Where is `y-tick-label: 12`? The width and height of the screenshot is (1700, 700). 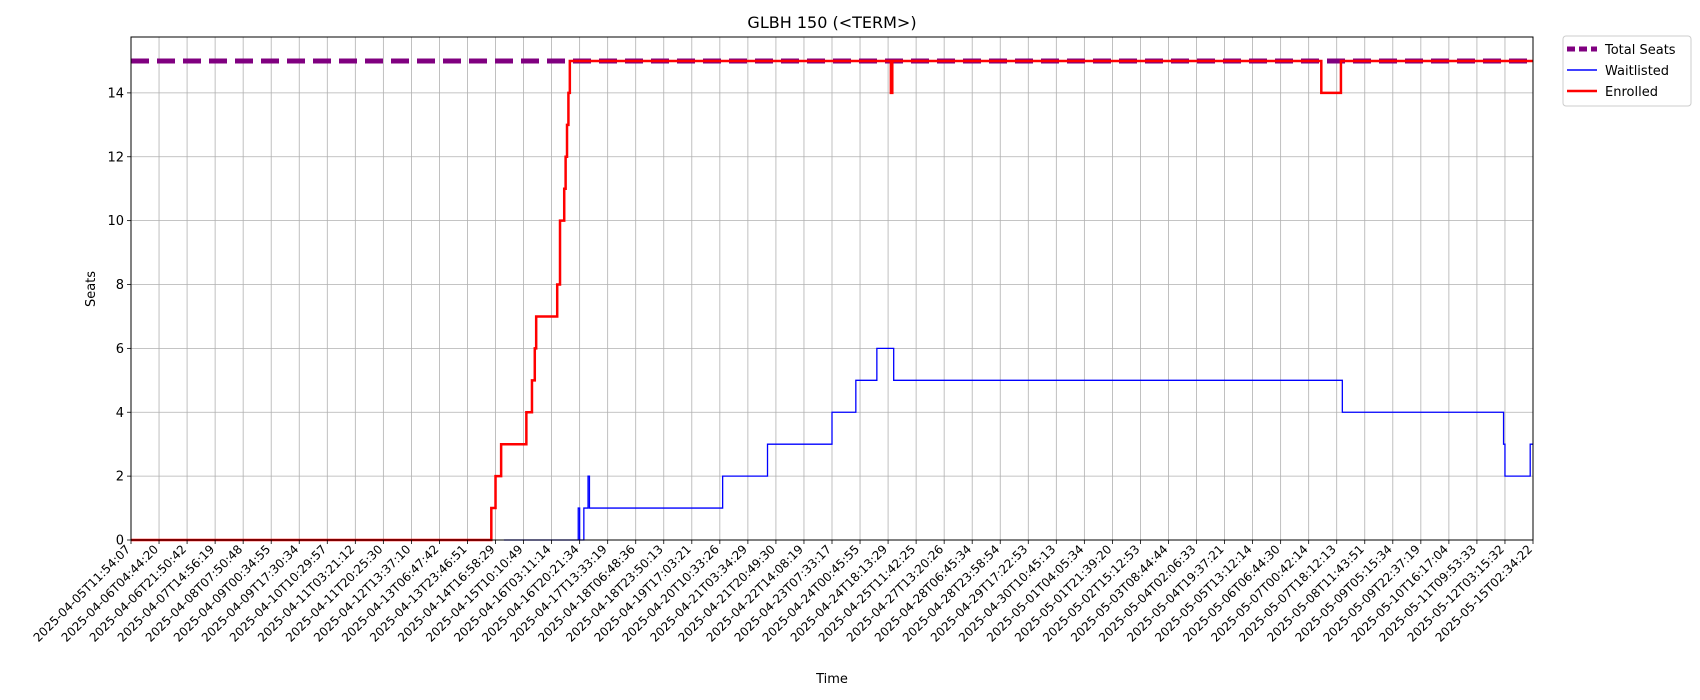 y-tick-label: 12 is located at coordinates (115, 157).